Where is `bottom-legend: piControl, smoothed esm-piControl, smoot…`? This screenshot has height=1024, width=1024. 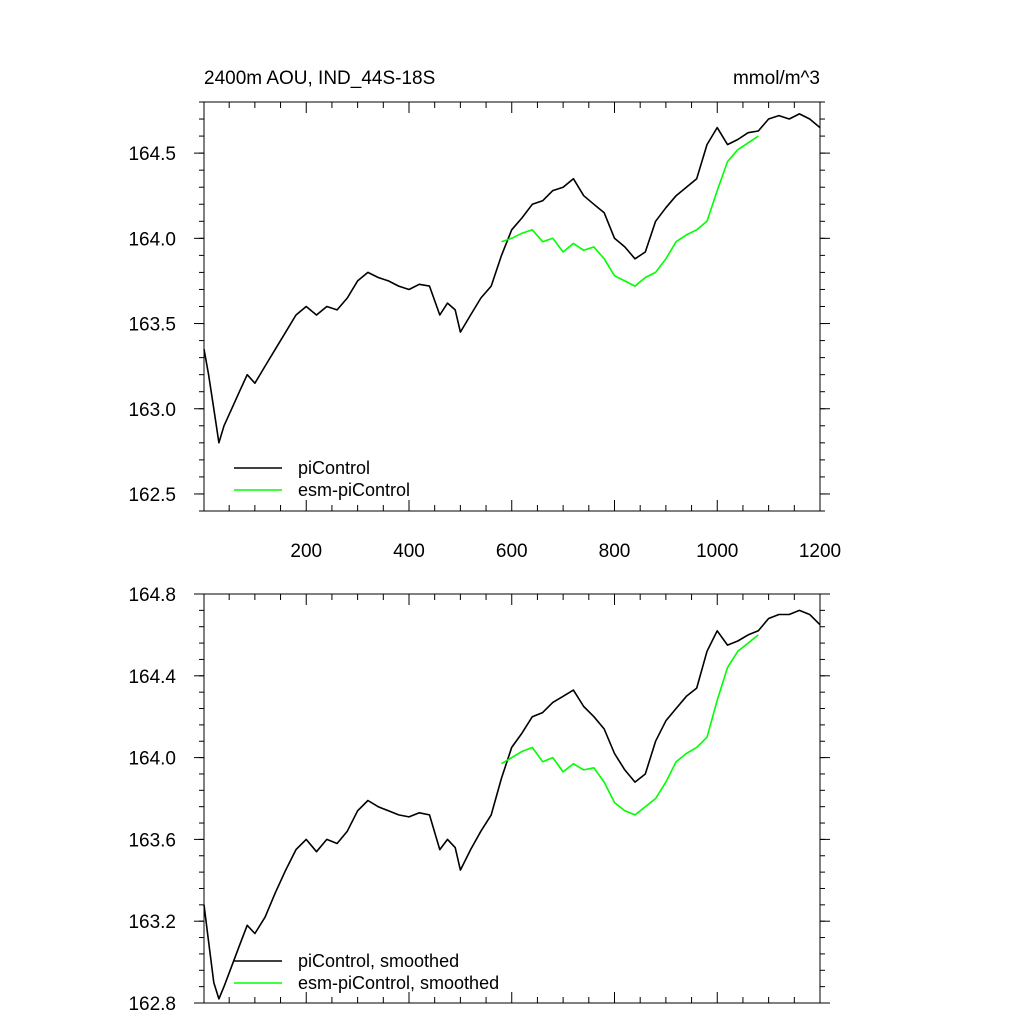 bottom-legend: piControl, smoothed esm-piControl, smoot… is located at coordinates (366, 972).